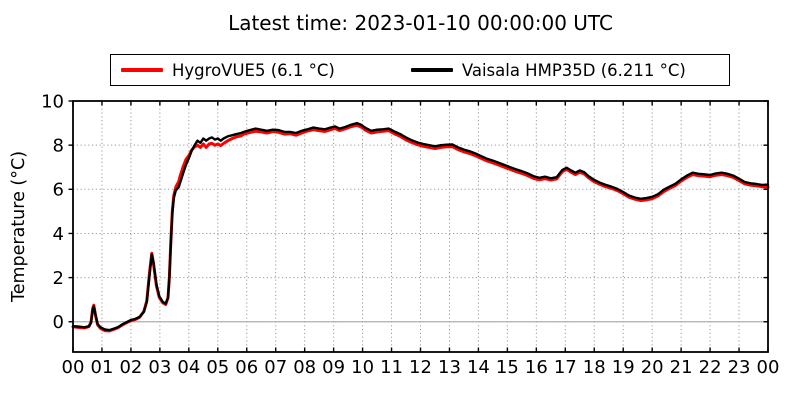 The height and width of the screenshot is (400, 800). Describe the element at coordinates (420, 23) in the screenshot. I see `chart-title: Latest time: 2023-01-10 00:00:00 UTC` at that location.